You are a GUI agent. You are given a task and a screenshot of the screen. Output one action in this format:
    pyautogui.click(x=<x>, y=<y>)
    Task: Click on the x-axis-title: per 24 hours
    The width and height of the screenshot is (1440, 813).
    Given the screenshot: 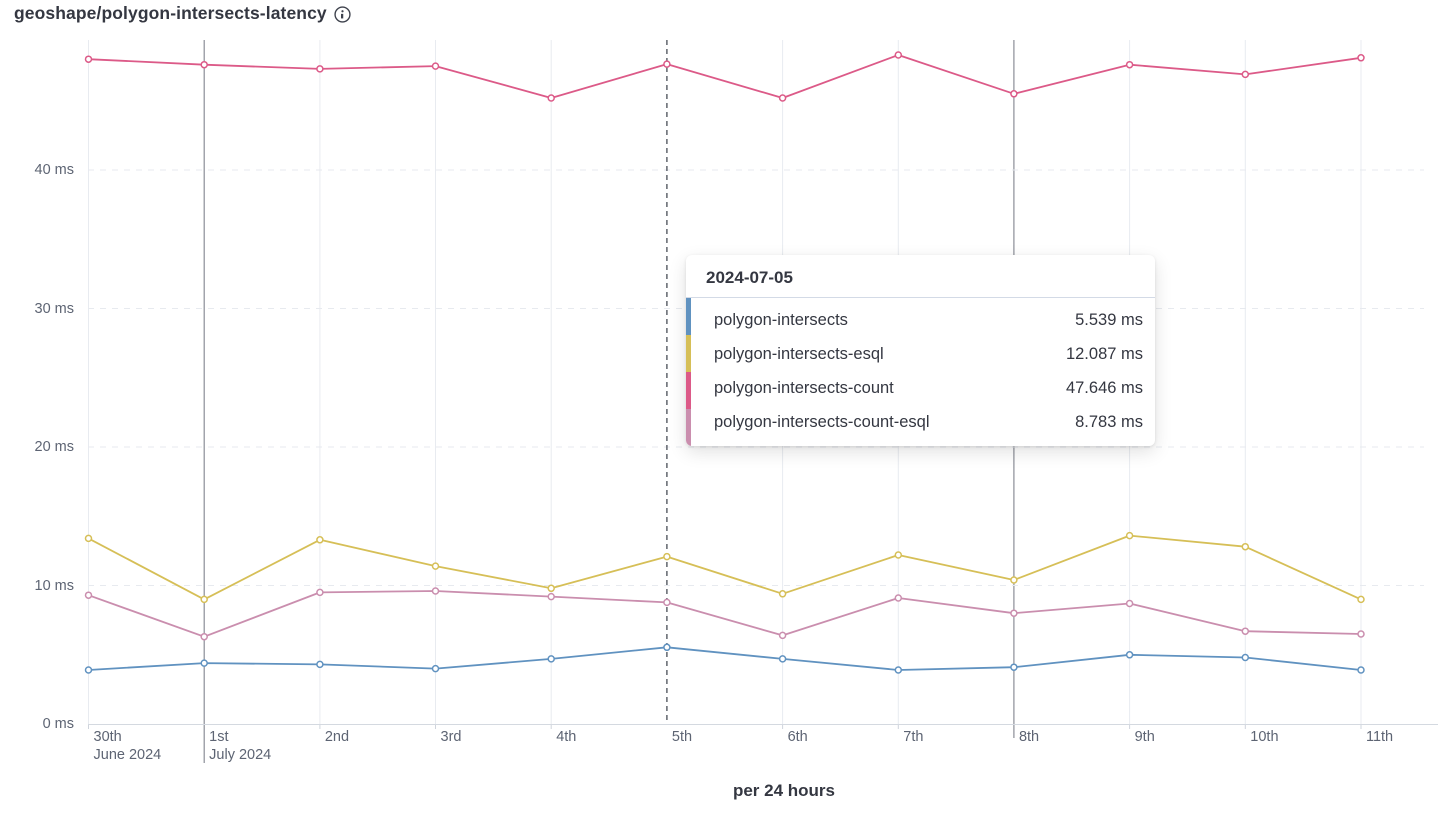 What is the action you would take?
    pyautogui.click(x=784, y=790)
    